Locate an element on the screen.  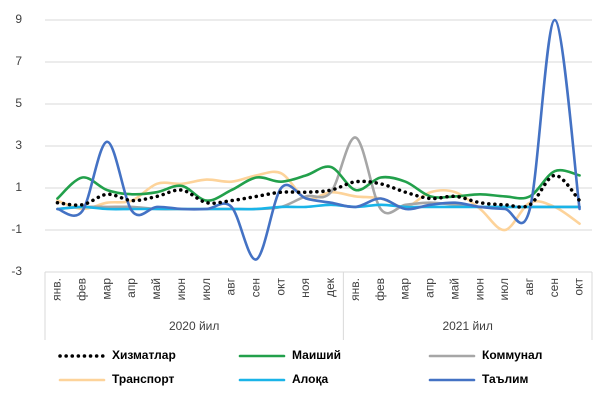
legend-label: Маиший is located at coordinates (316, 355).